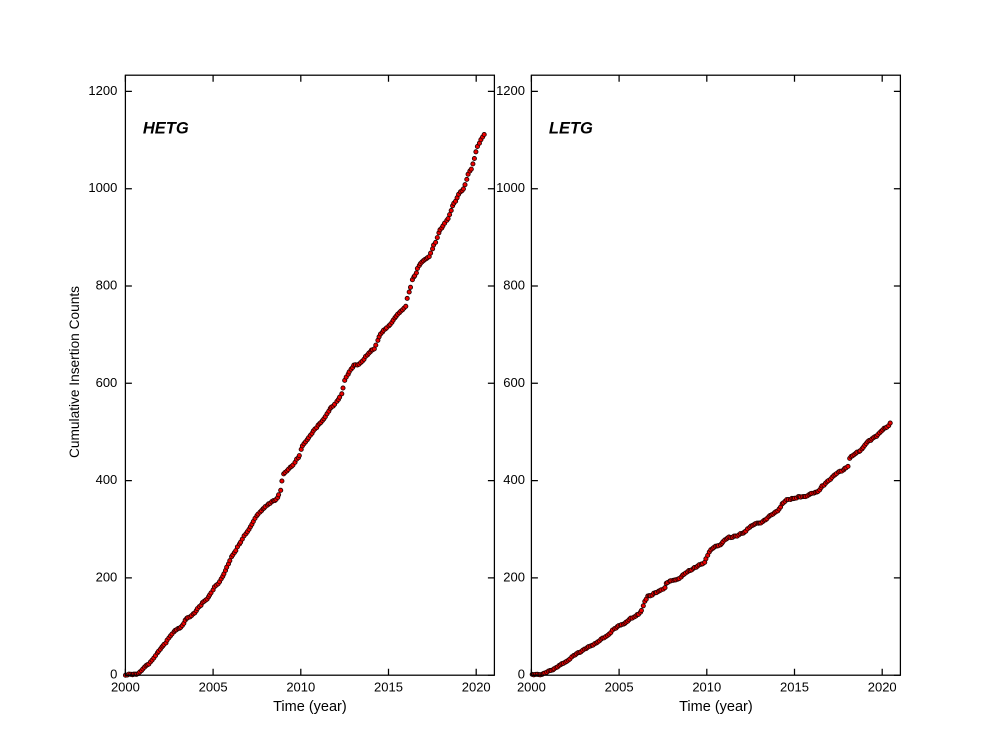 The image size is (1000, 755). What do you see at coordinates (571, 129) in the screenshot?
I see `svg-text: LETG` at bounding box center [571, 129].